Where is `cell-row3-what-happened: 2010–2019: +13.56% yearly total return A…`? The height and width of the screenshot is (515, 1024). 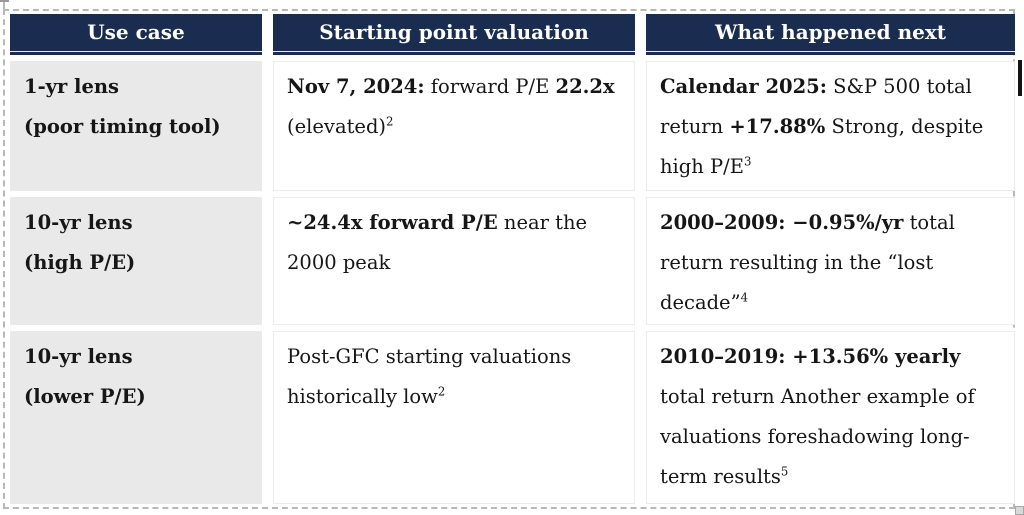 cell-row3-what-happened: 2010–2019: +13.56% yearly total return A… is located at coordinates (830, 417).